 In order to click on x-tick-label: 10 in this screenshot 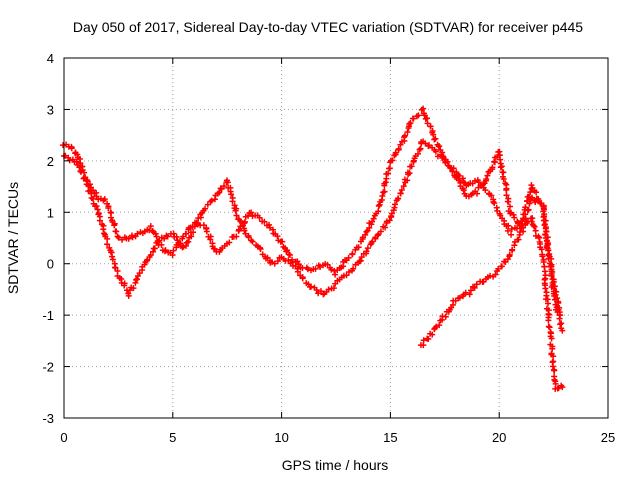, I will do `click(281, 437)`.